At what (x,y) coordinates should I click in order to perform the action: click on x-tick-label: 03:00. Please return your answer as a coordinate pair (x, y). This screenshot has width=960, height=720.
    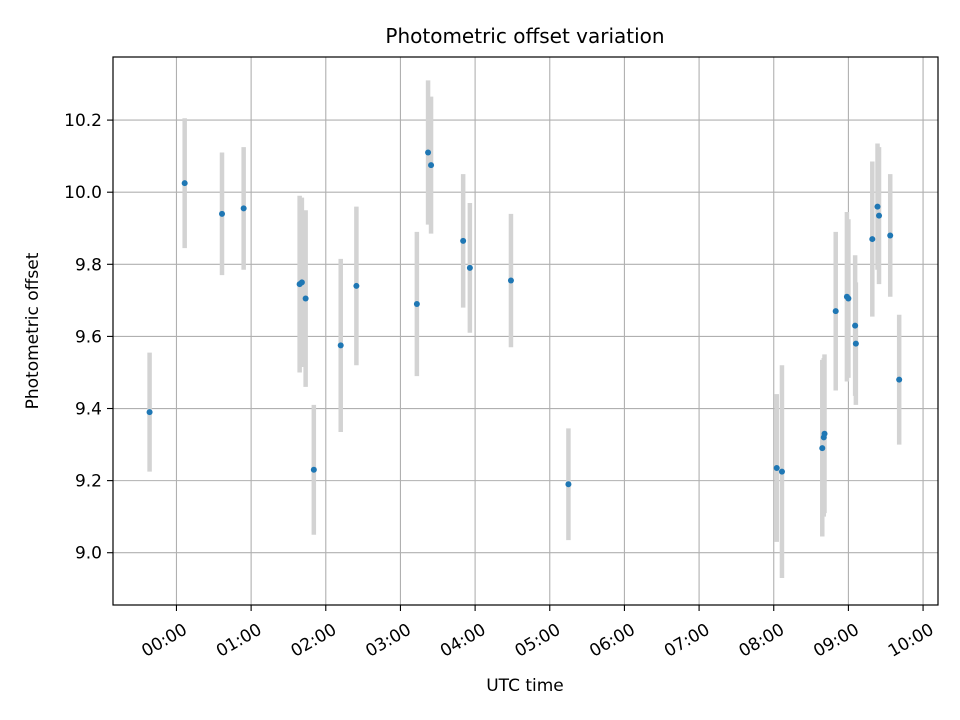
    Looking at the image, I should click on (388, 641).